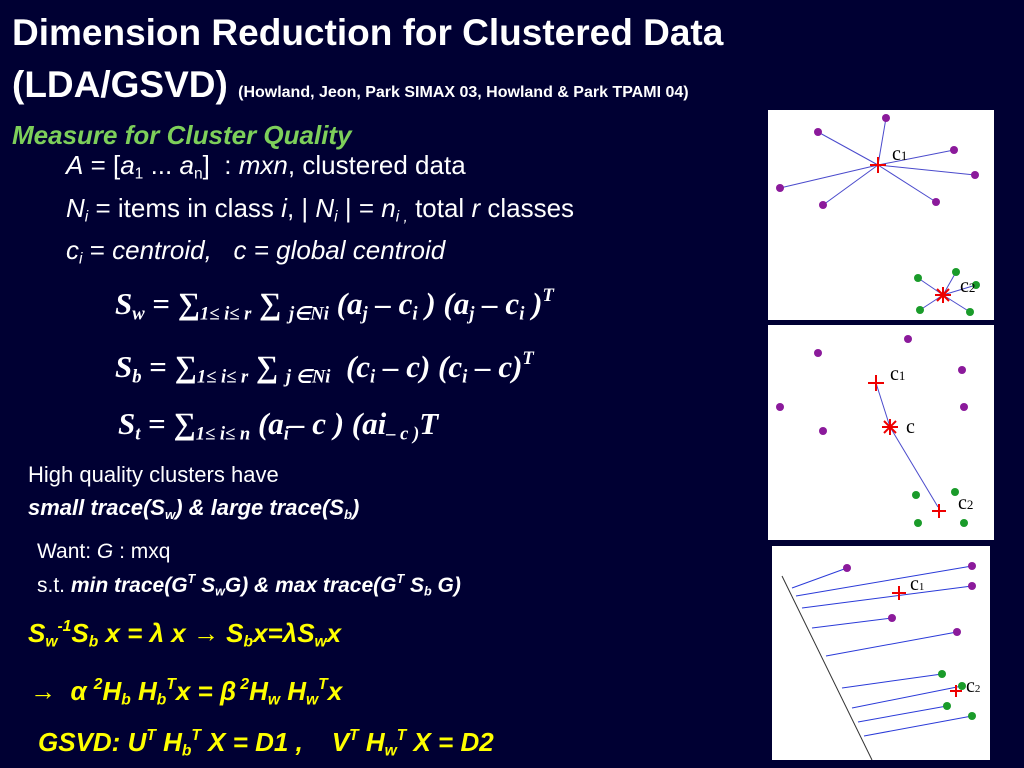 The width and height of the screenshot is (1024, 768). What do you see at coordinates (129, 585) in the screenshot?
I see `text-piece: min trace(G` at bounding box center [129, 585].